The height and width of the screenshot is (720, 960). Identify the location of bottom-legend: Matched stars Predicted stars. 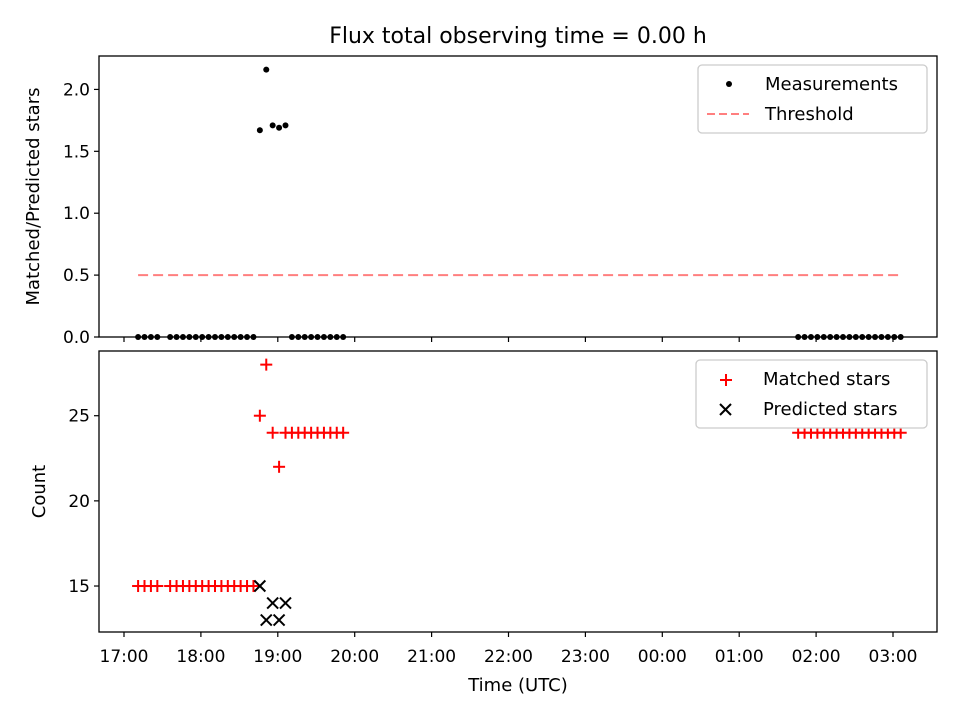
(811, 394).